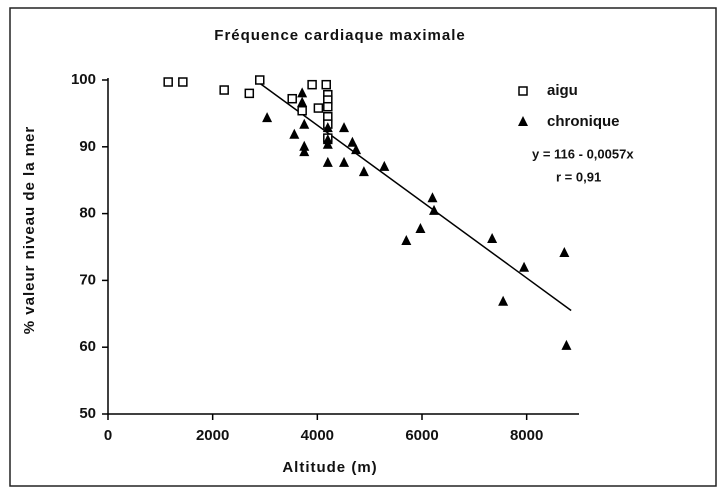 The height and width of the screenshot is (492, 726). What do you see at coordinates (87, 413) in the screenshot?
I see `y-tick-label: 50` at bounding box center [87, 413].